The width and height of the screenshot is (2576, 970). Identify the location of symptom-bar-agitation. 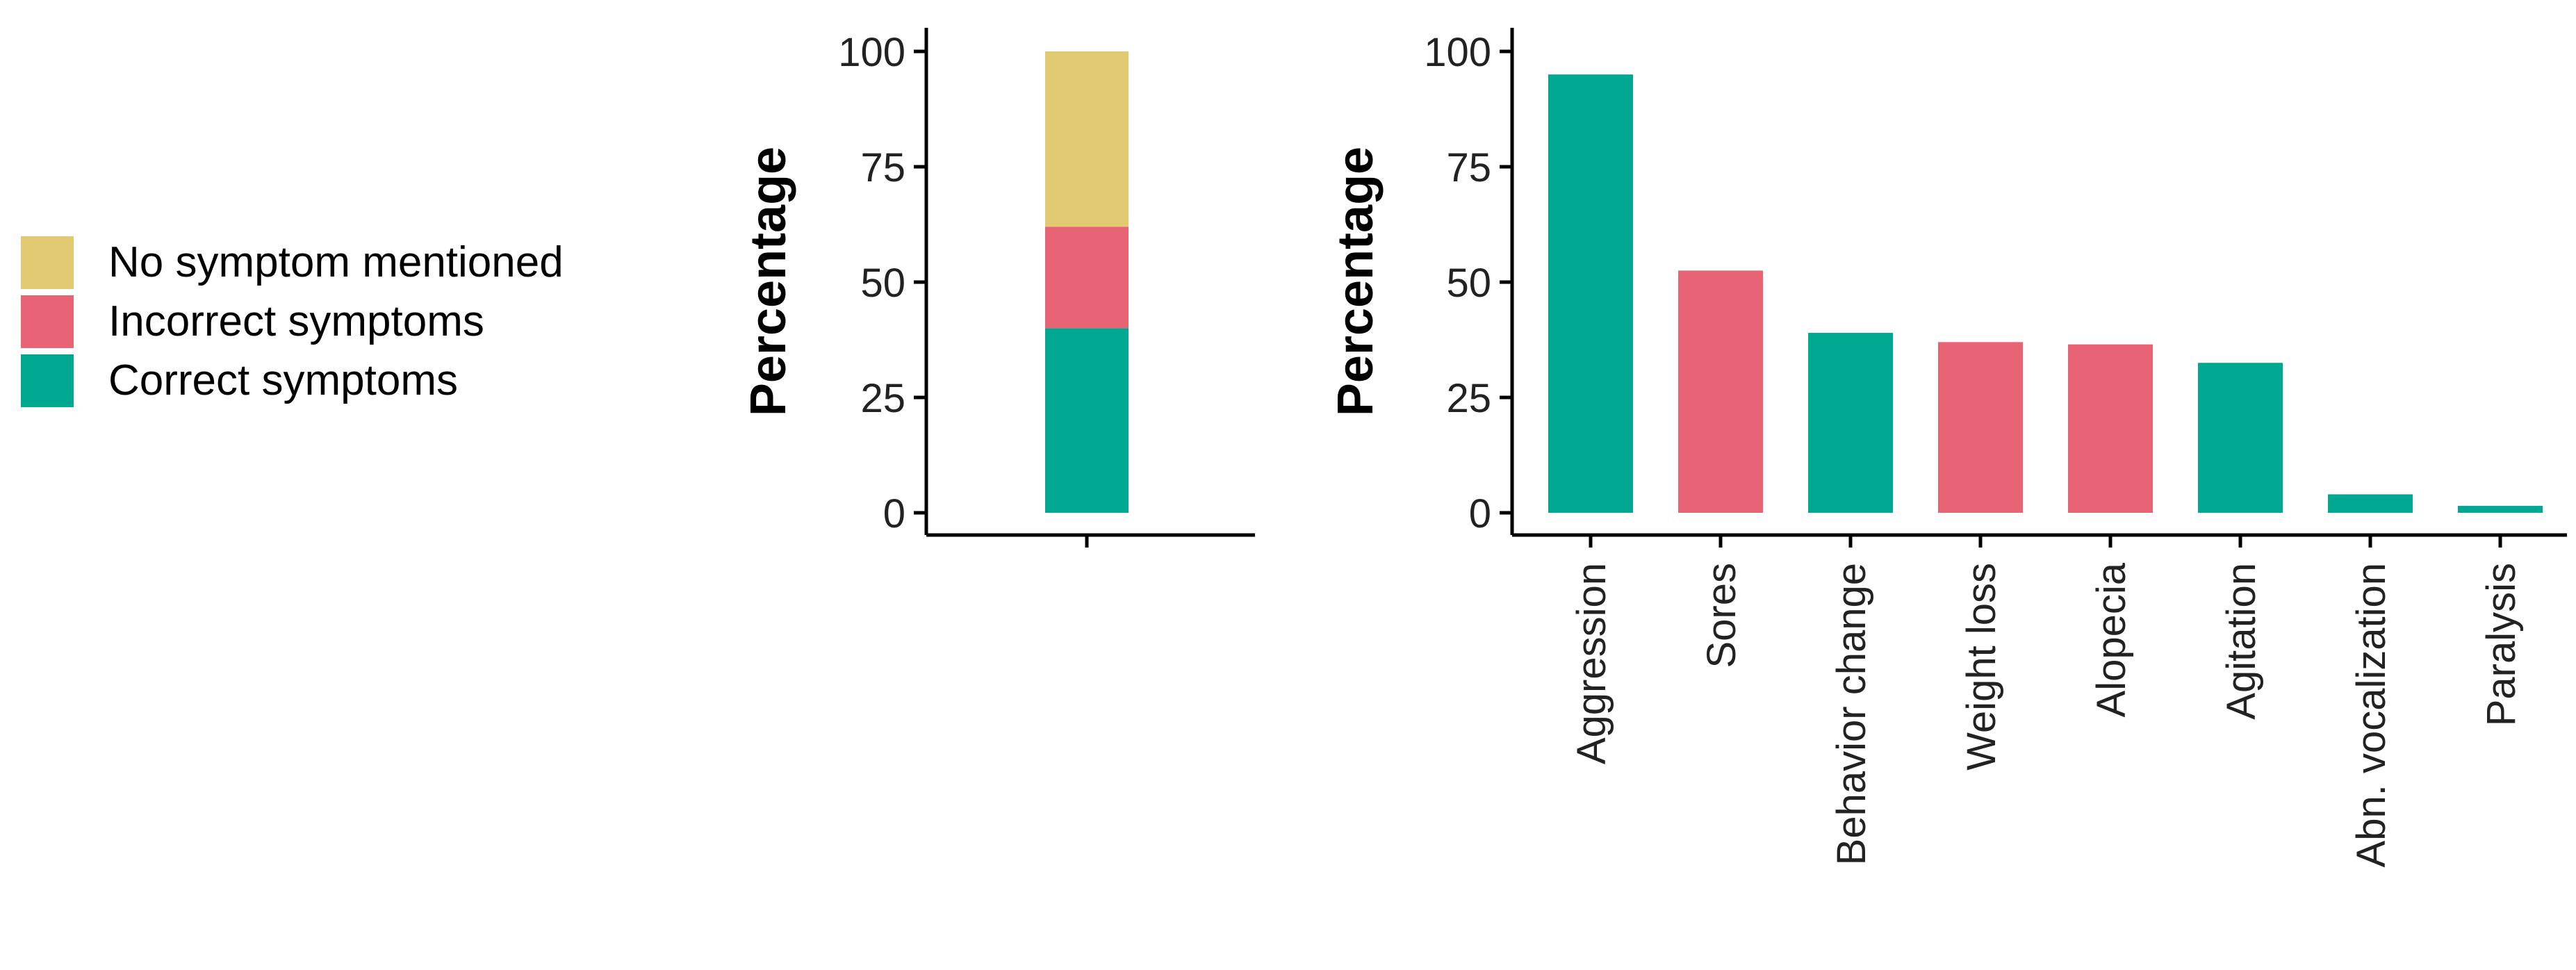
(2240, 438).